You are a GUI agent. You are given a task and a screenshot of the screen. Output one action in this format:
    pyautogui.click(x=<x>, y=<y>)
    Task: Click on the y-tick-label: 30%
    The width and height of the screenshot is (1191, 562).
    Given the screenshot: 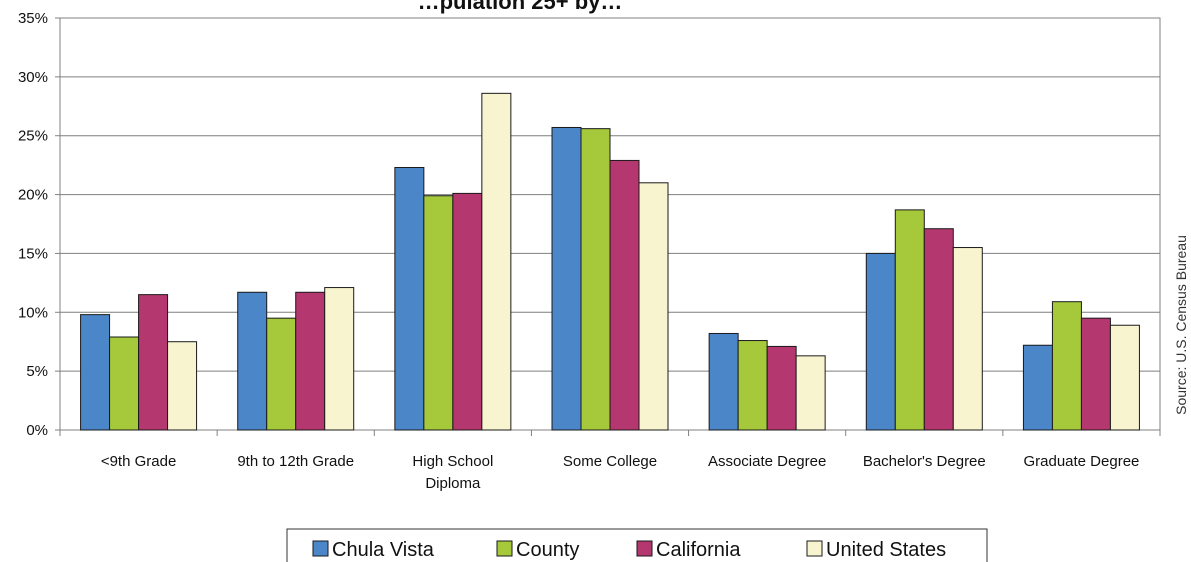 What is the action you would take?
    pyautogui.click(x=33, y=77)
    